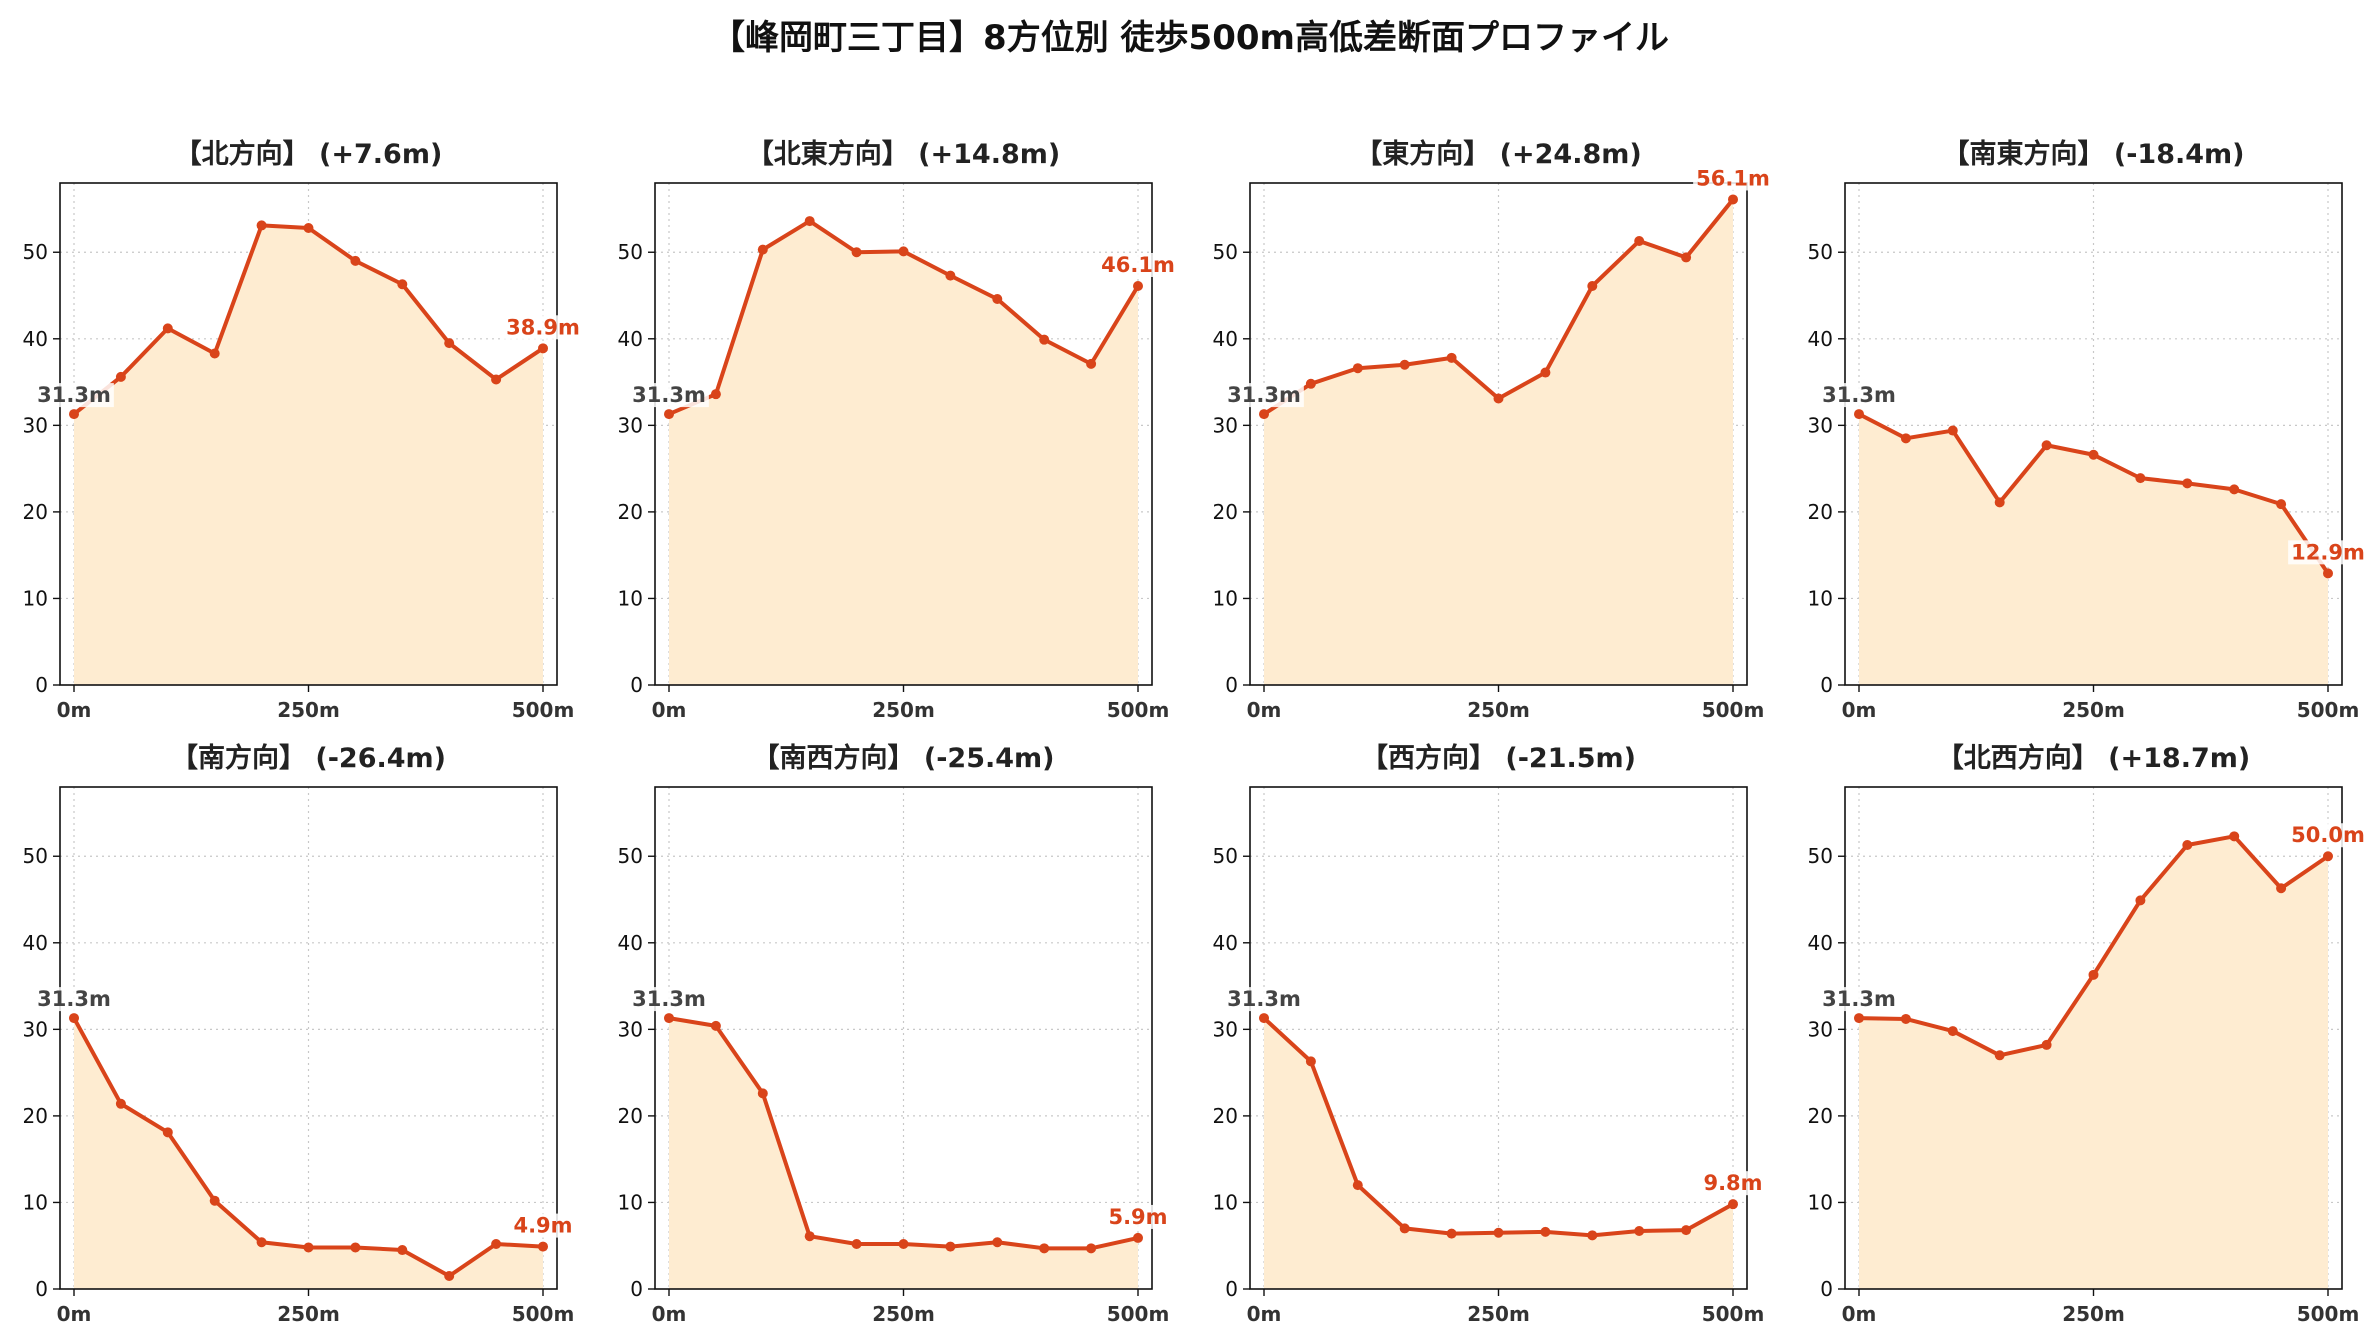  I want to click on end-elevation-label: 38.9m, so click(543, 327).